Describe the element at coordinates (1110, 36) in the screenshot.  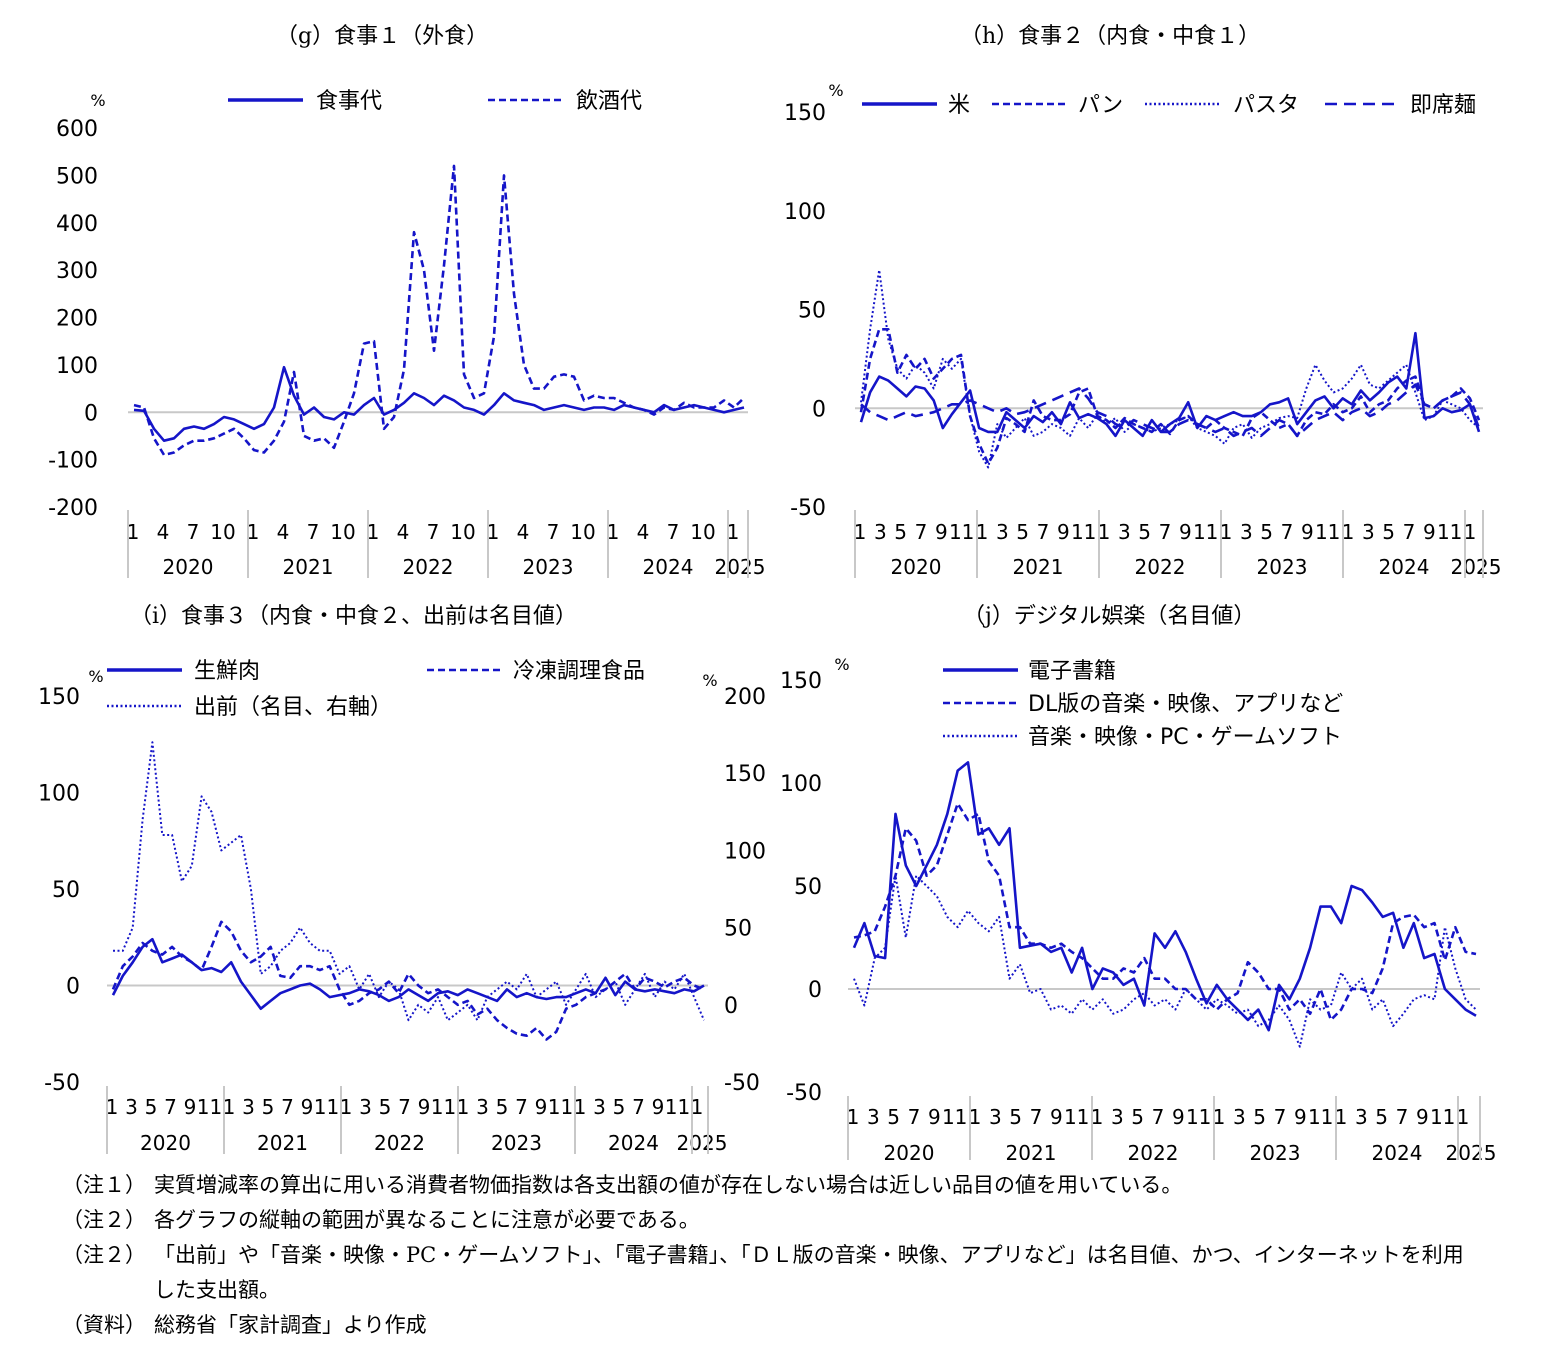
I see `panel-title-h: （h）食事２（内食・中食１）` at that location.